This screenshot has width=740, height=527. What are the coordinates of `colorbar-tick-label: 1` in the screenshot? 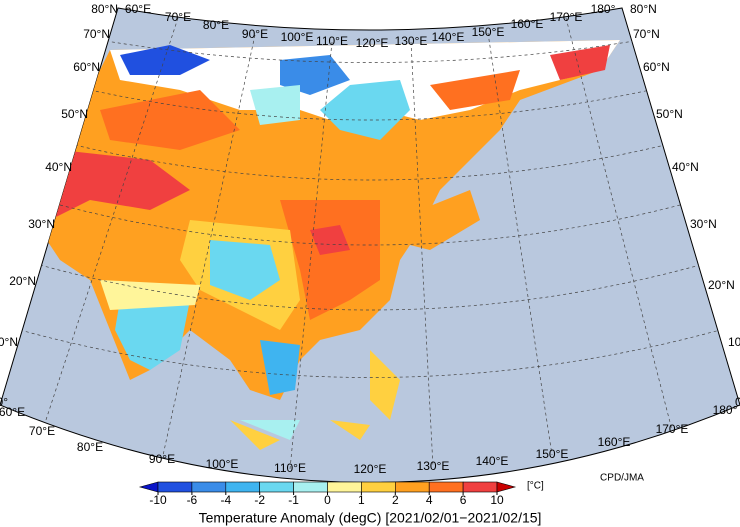 It's located at (361, 500).